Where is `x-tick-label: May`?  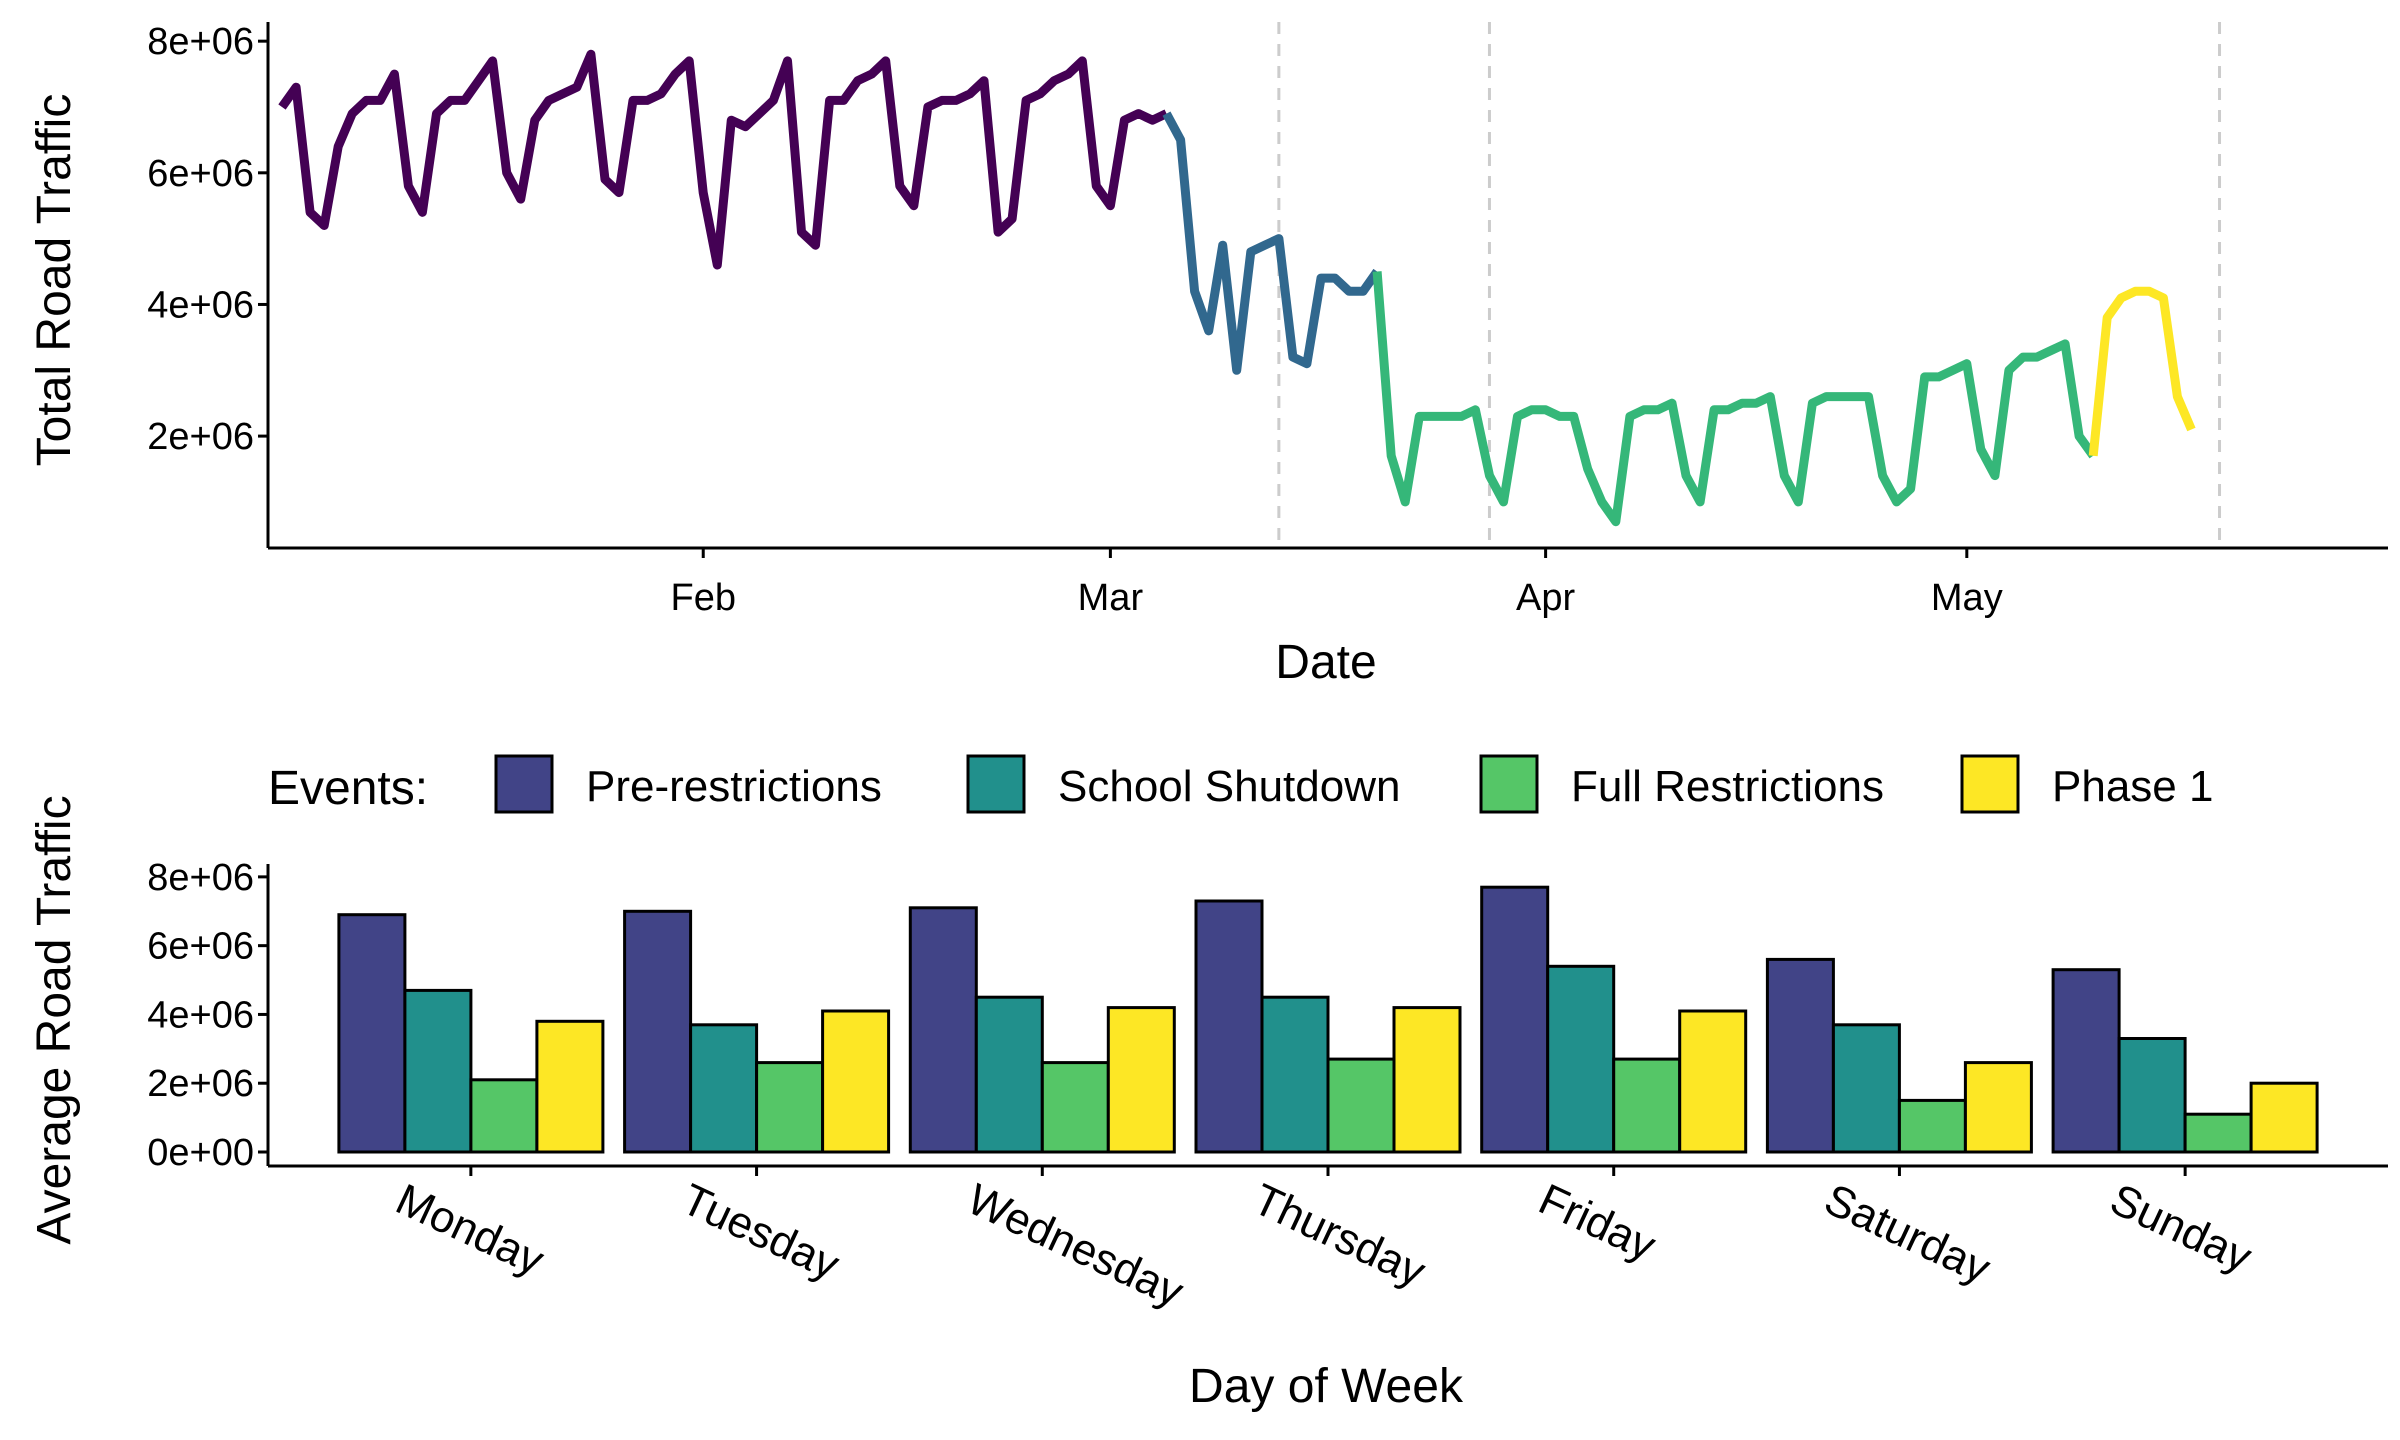 x-tick-label: May is located at coordinates (1967, 598).